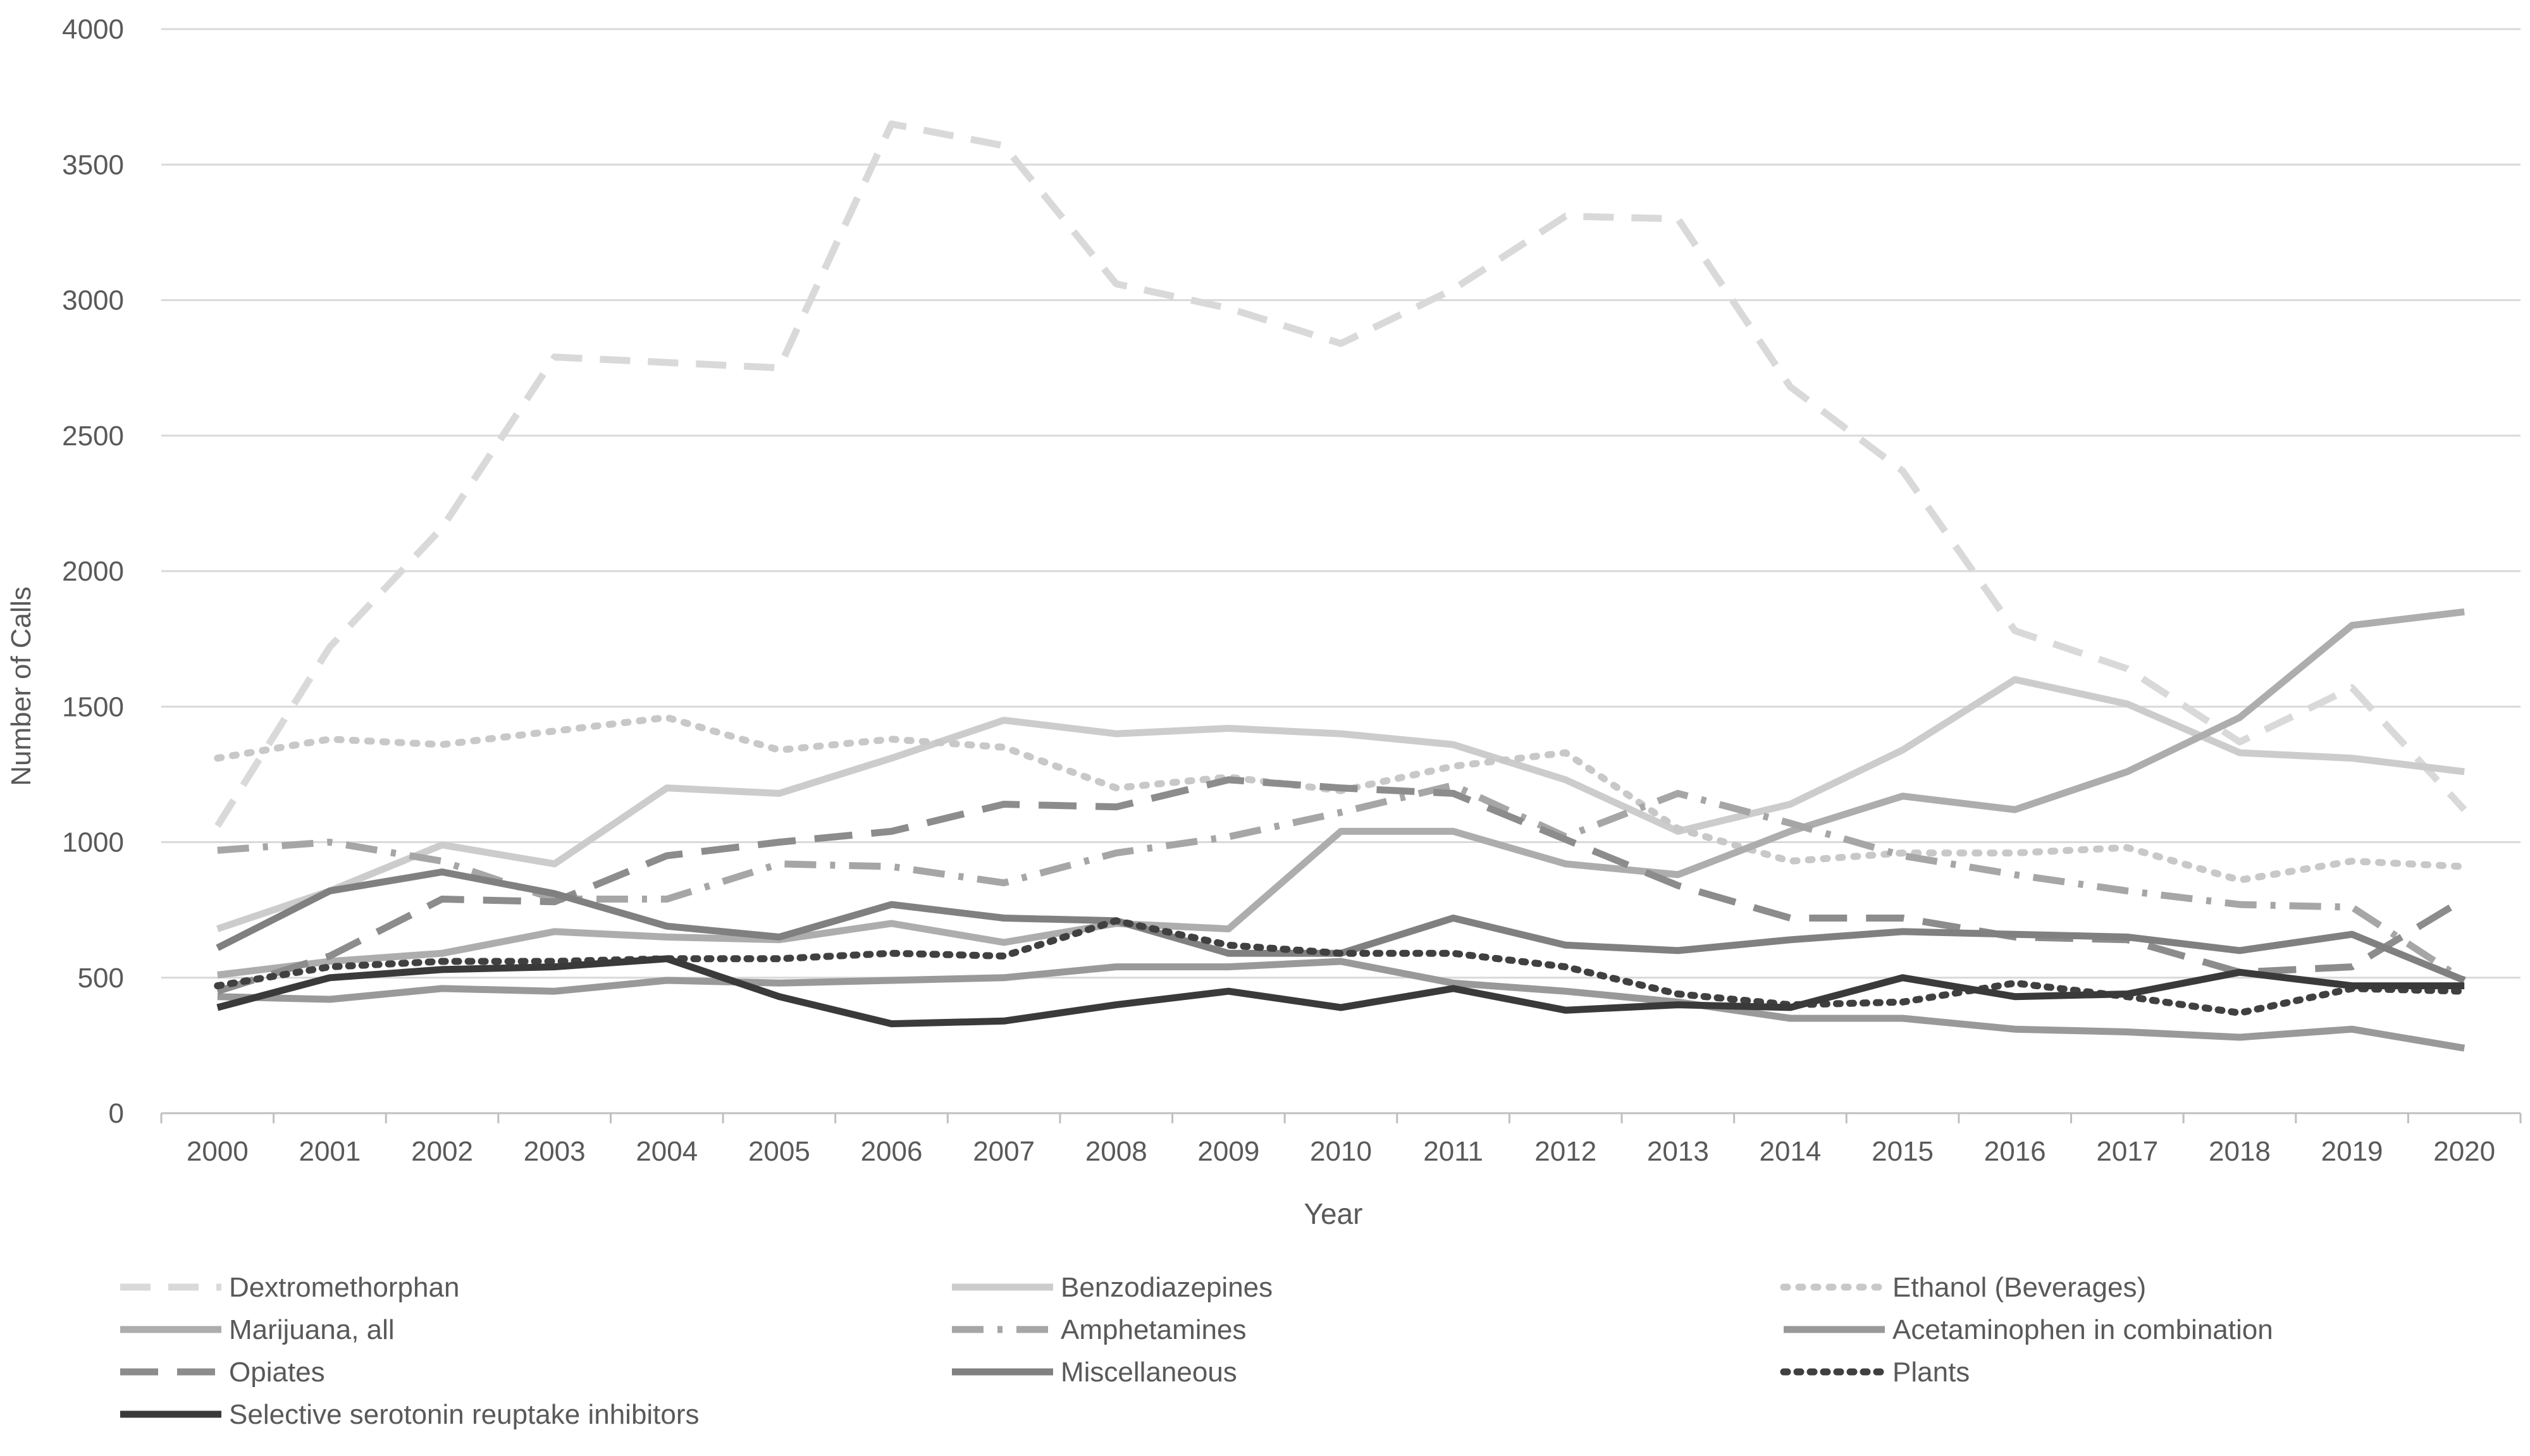 This screenshot has height=1456, width=2530. Describe the element at coordinates (1931, 1372) in the screenshot. I see `legend-label: Plants` at that location.